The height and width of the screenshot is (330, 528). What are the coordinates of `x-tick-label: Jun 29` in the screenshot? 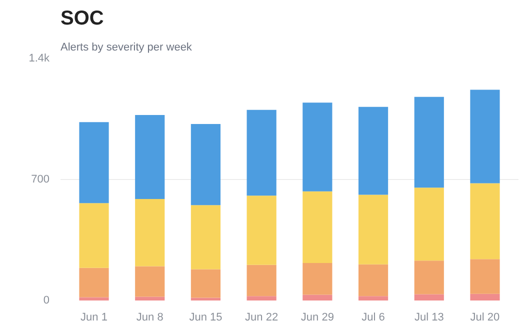 It's located at (317, 318).